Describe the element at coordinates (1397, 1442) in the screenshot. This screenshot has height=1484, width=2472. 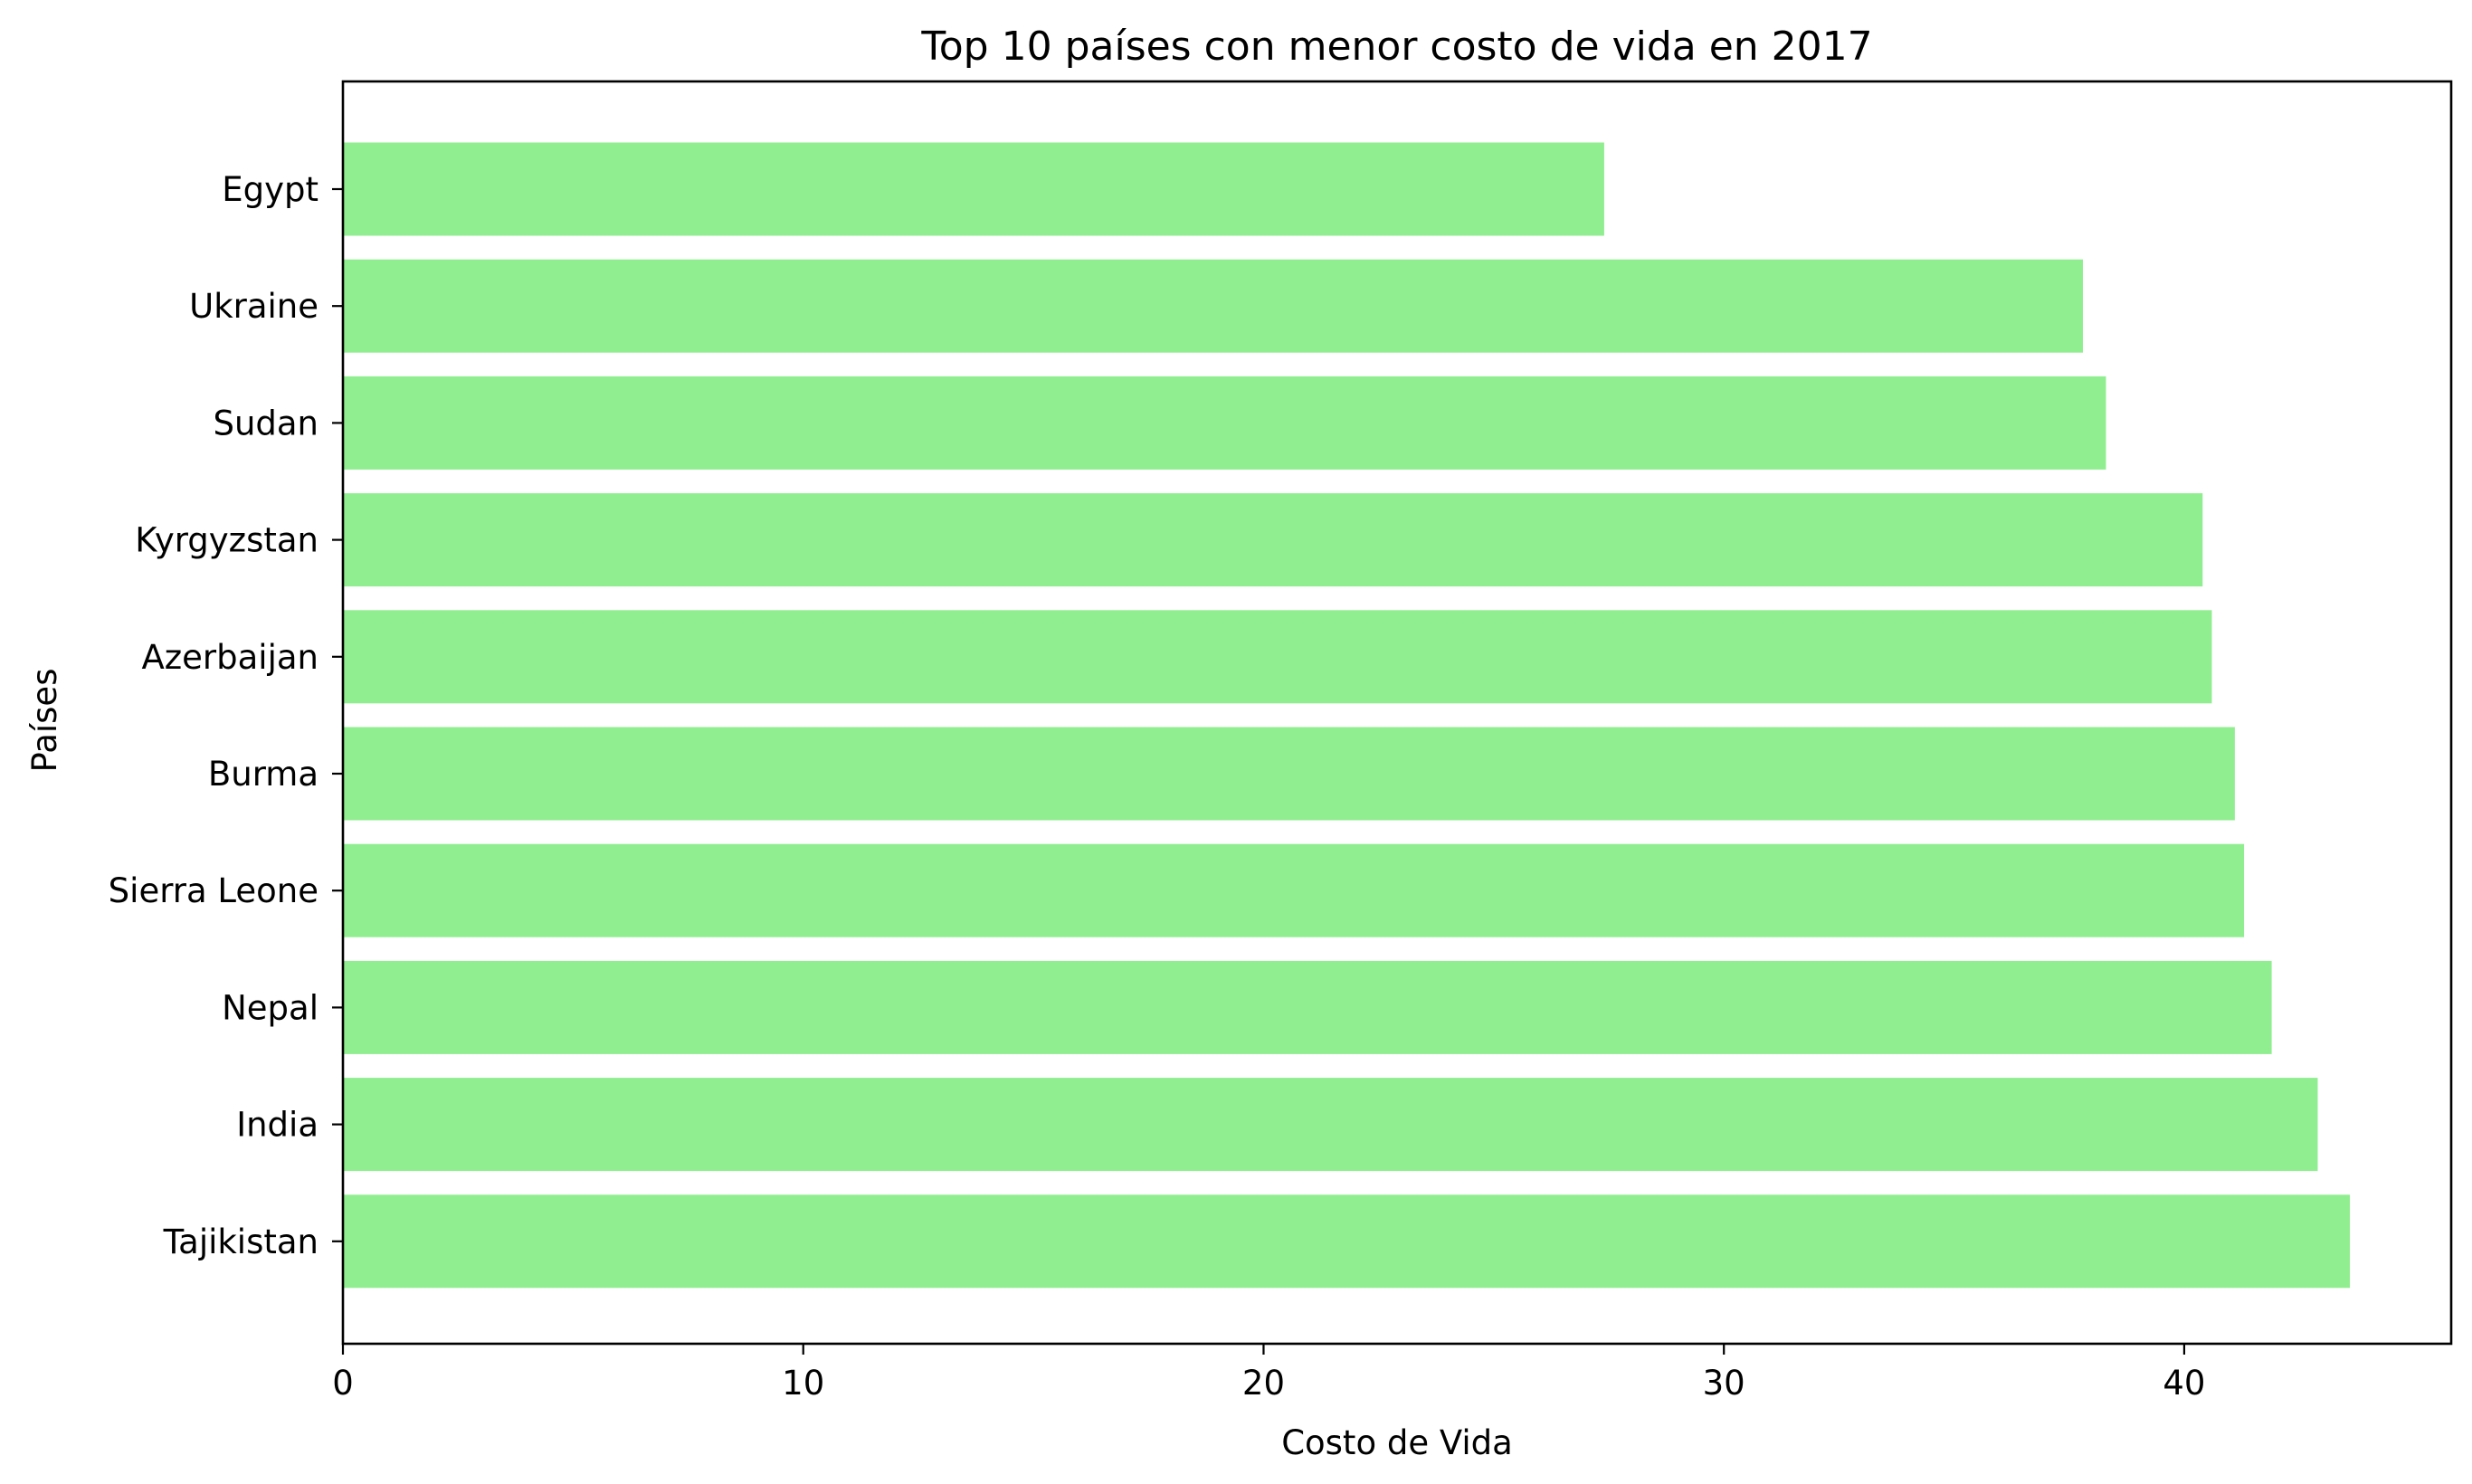
I see `x-axis-label: Costo de Vida` at that location.